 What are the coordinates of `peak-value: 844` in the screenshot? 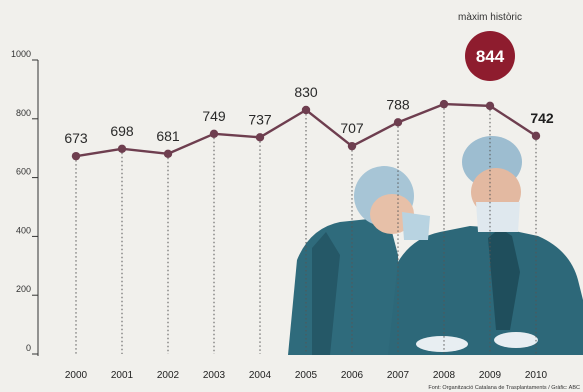 It's located at (490, 56).